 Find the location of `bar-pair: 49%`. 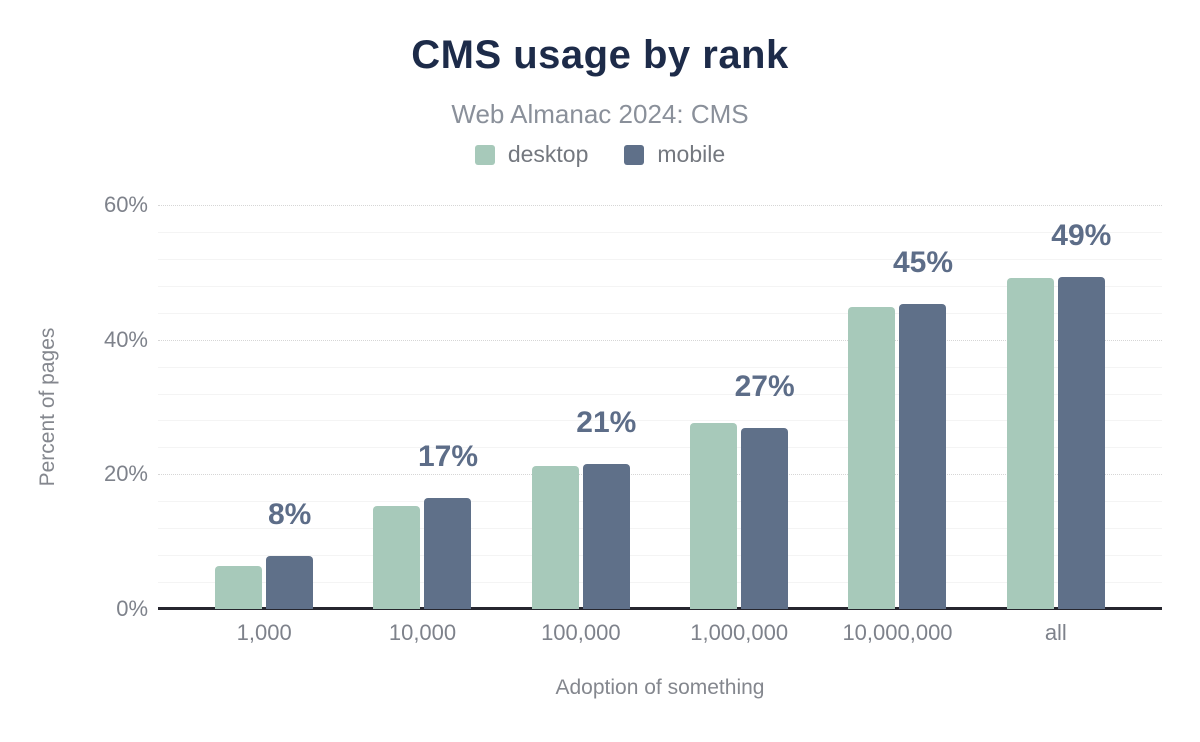

bar-pair: 49% is located at coordinates (1058, 415).